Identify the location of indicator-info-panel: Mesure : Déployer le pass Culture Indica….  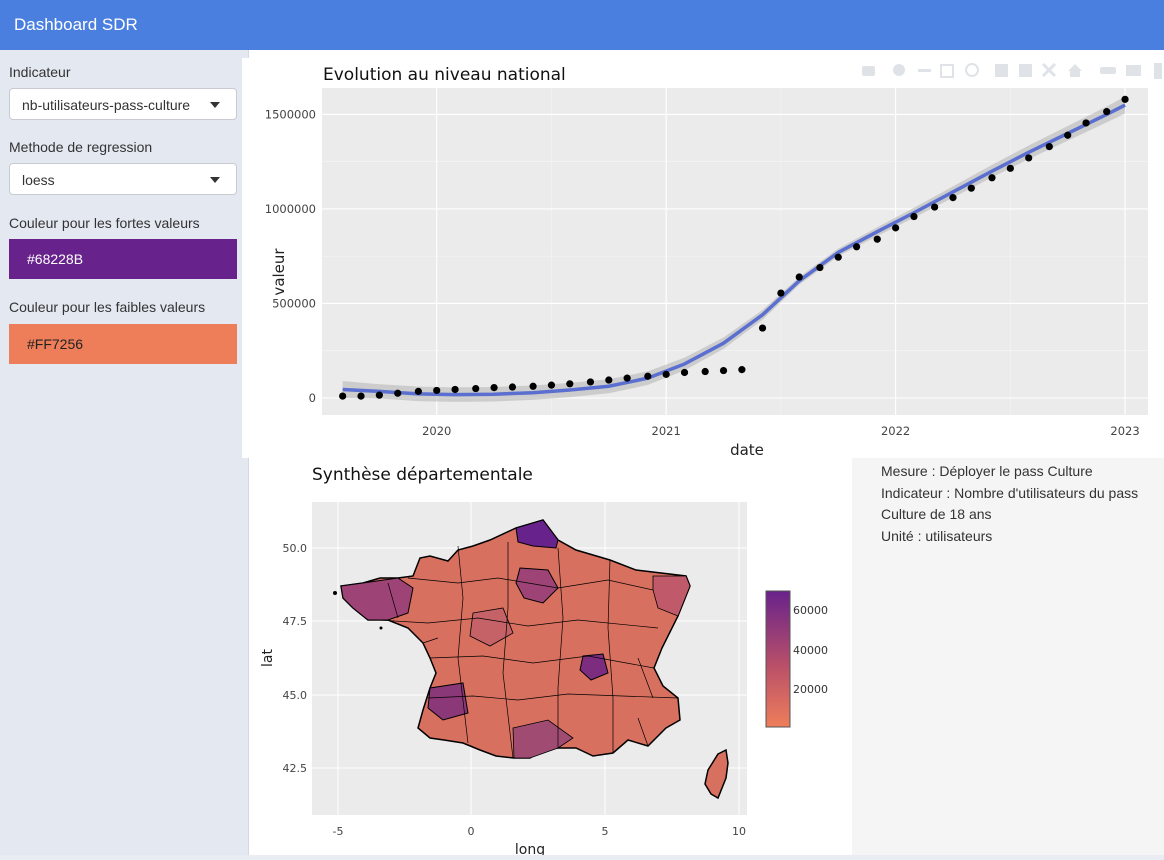
(1008, 656).